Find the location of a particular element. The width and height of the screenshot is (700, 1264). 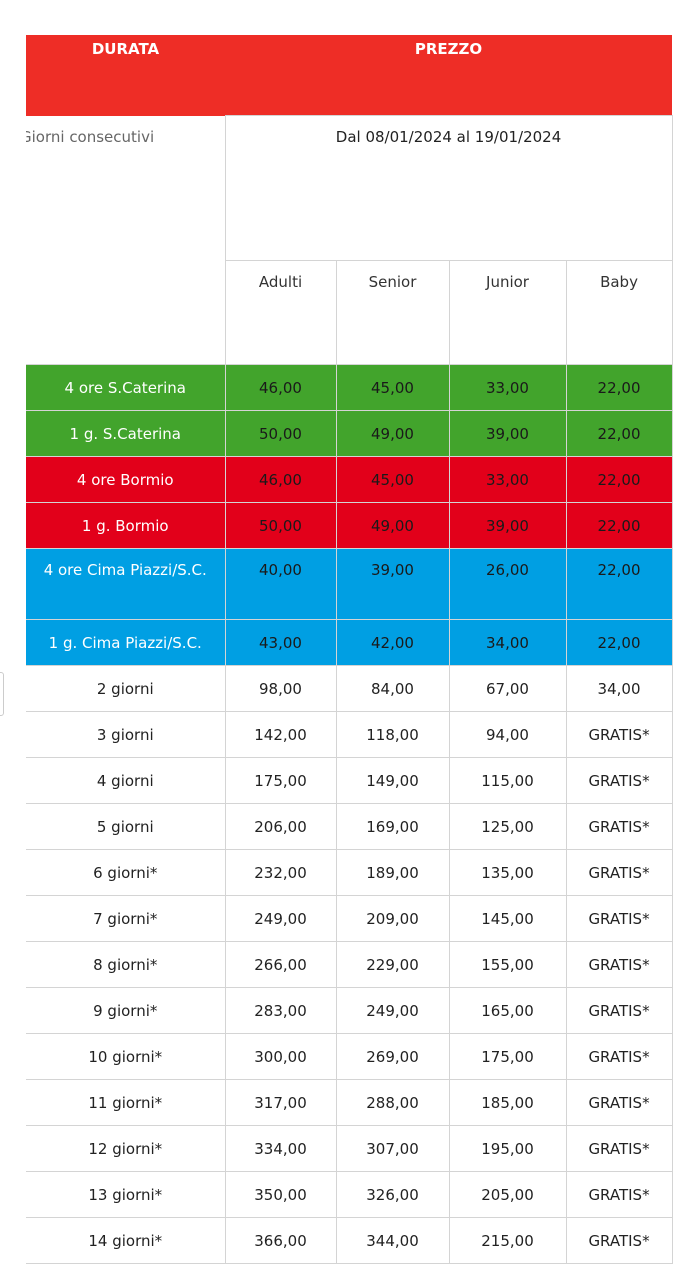

price-cell: 175,00 is located at coordinates (280, 780).